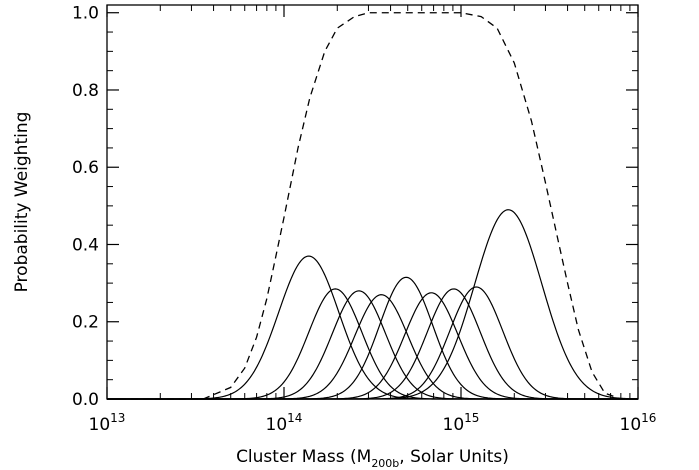 This screenshot has width=699, height=470. Describe the element at coordinates (385, 463) in the screenshot. I see `x-axis-label-subscript: 200b` at that location.